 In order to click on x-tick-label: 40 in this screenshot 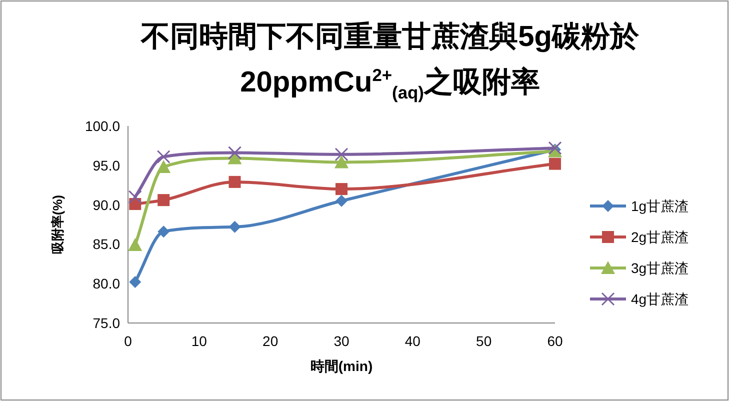, I will do `click(412, 341)`.